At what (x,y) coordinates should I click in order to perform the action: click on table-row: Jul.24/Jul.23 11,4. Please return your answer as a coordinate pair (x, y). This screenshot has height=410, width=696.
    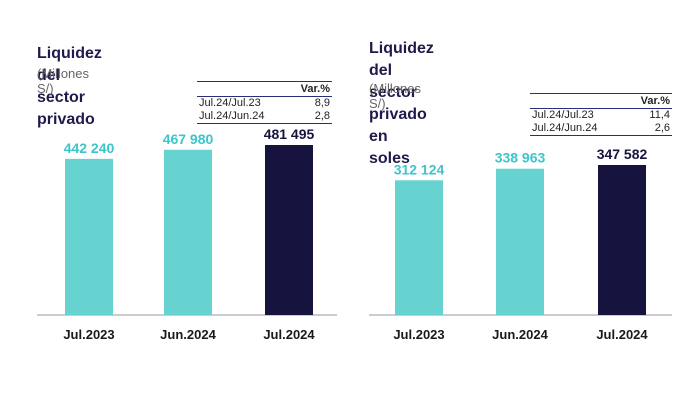
    Looking at the image, I should click on (601, 116).